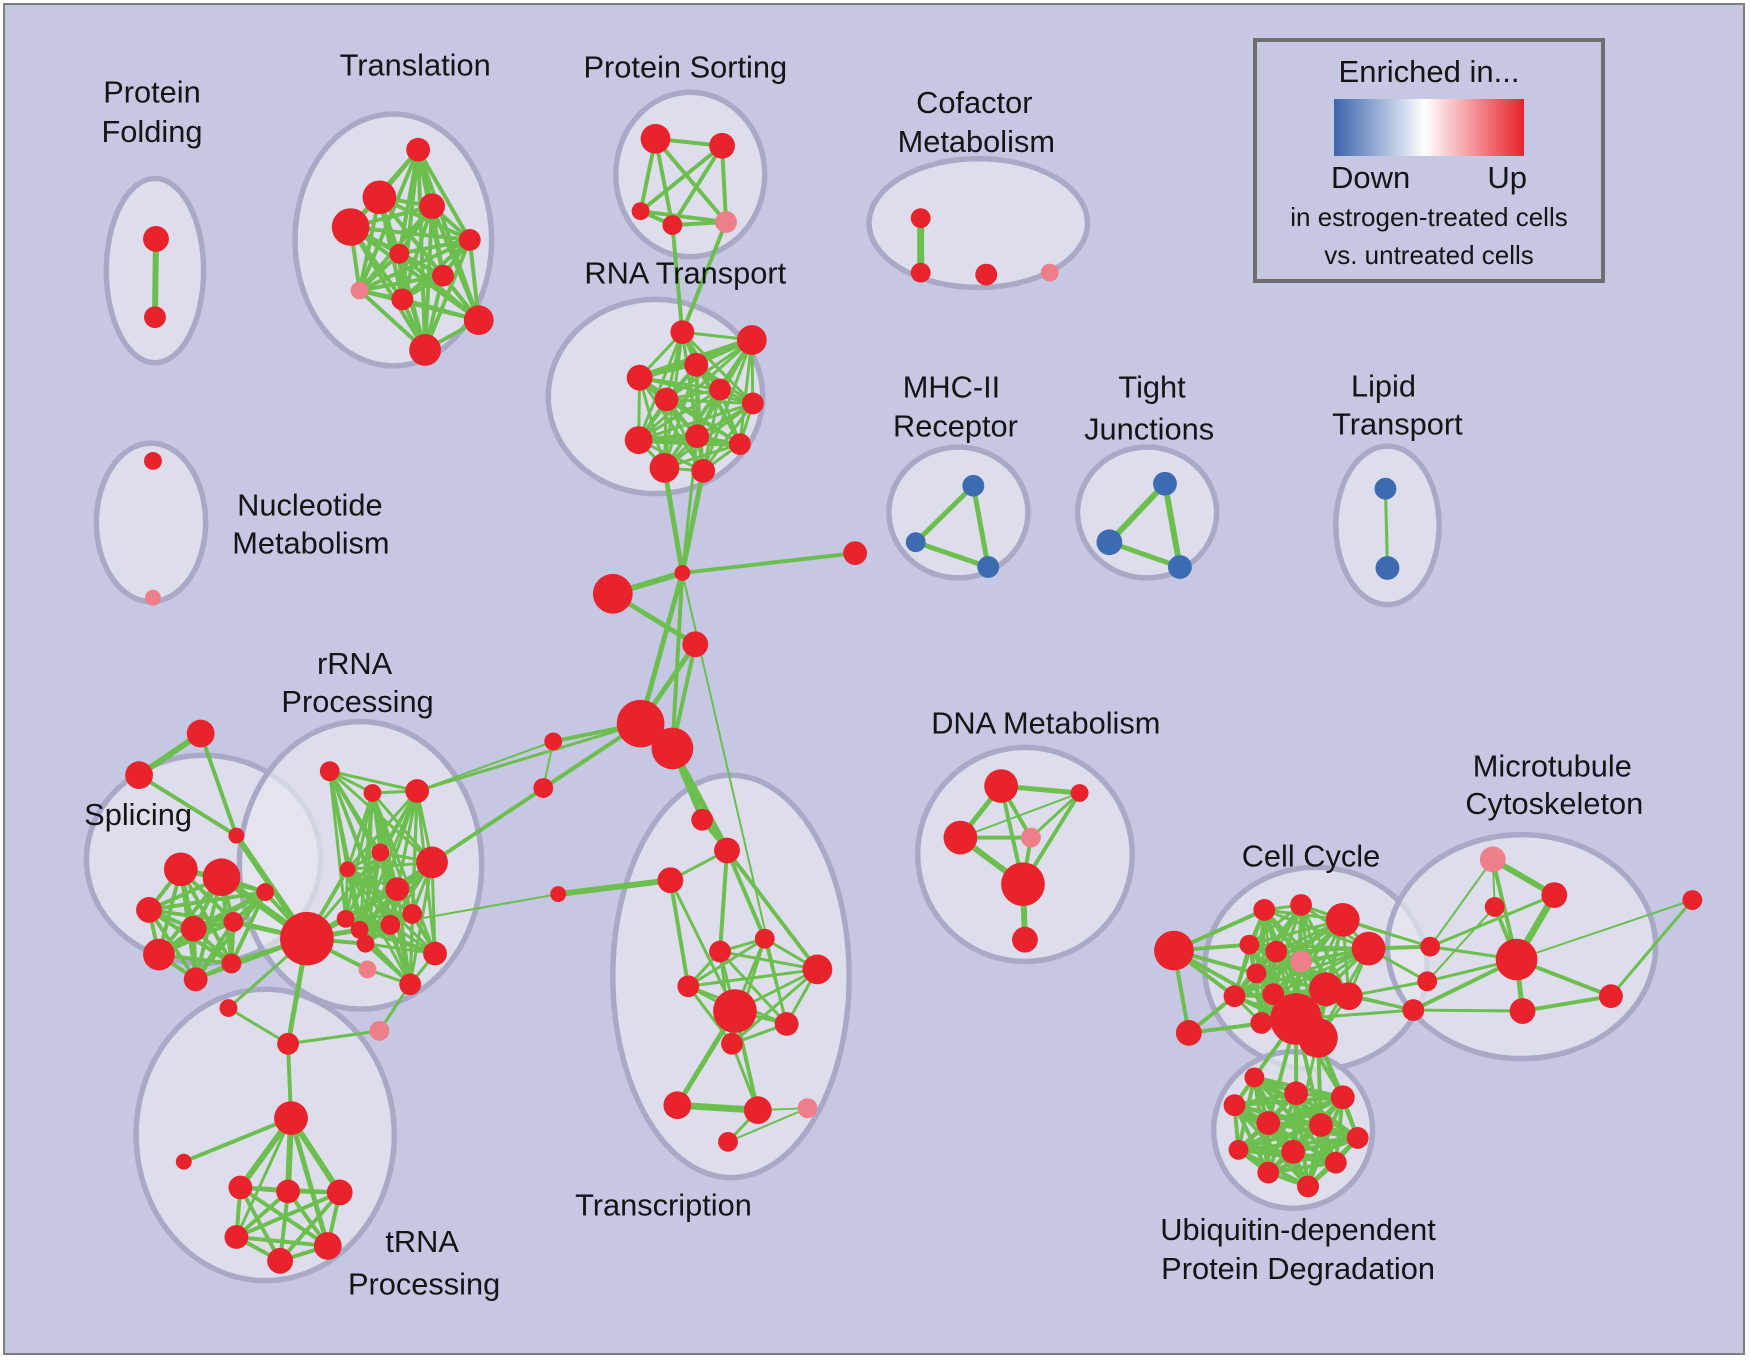 This screenshot has width=1750, height=1360. What do you see at coordinates (236, 1237) in the screenshot?
I see `node-k4` at bounding box center [236, 1237].